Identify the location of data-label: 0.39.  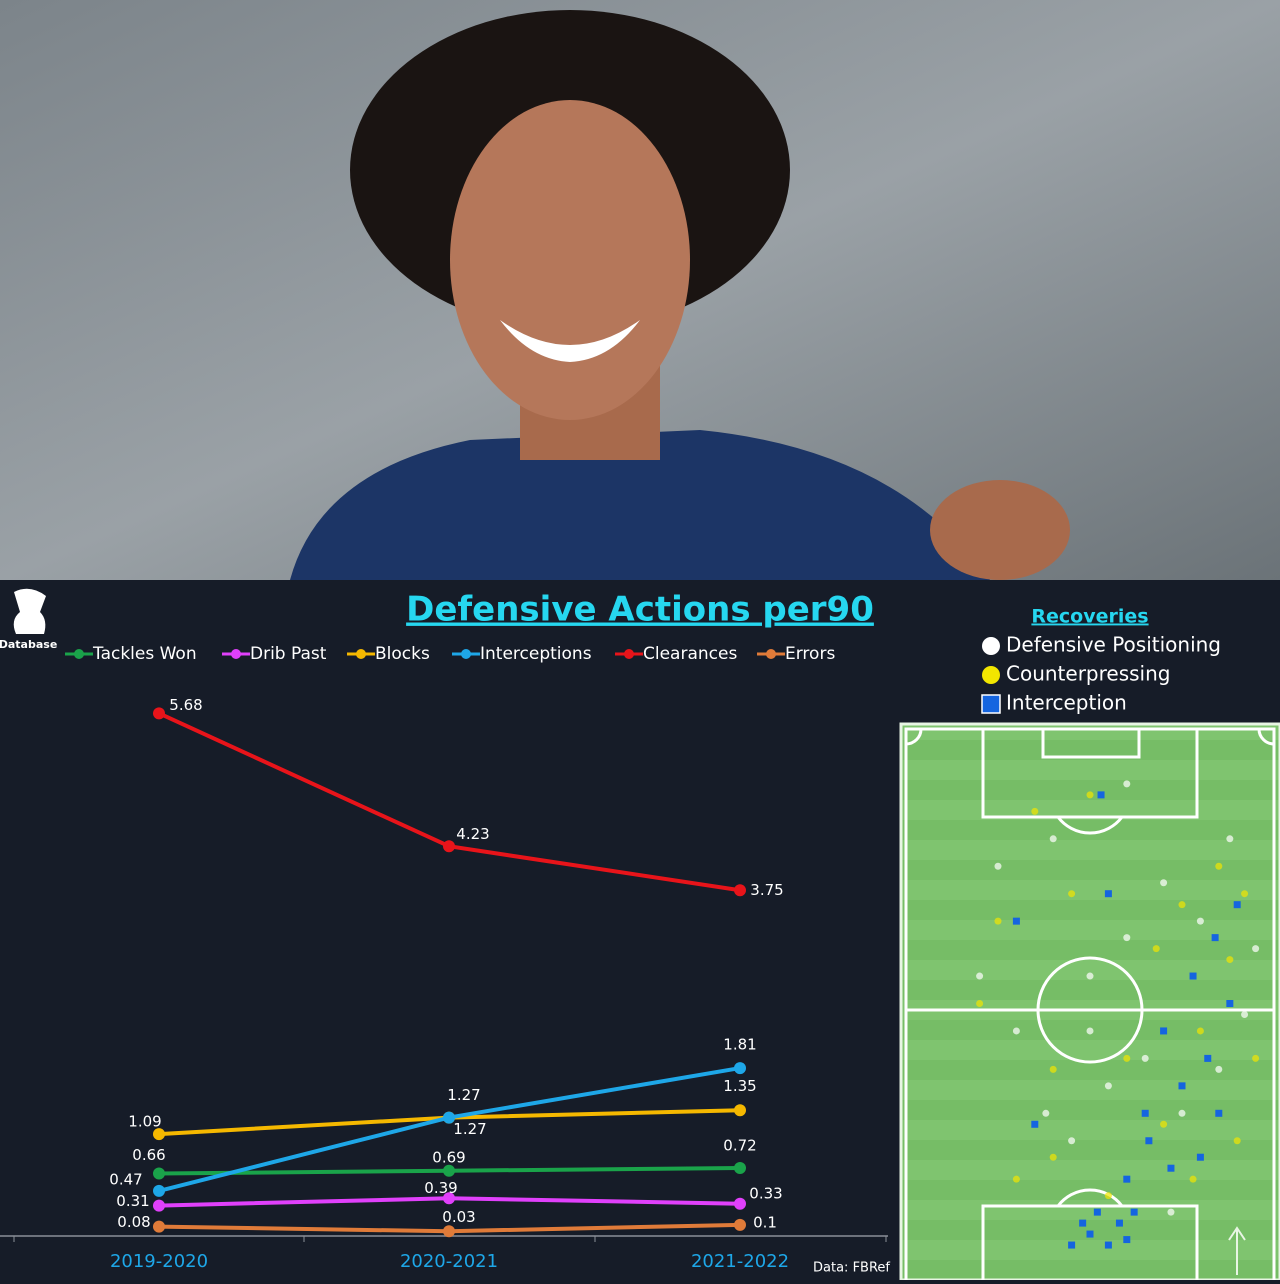
(440, 1188).